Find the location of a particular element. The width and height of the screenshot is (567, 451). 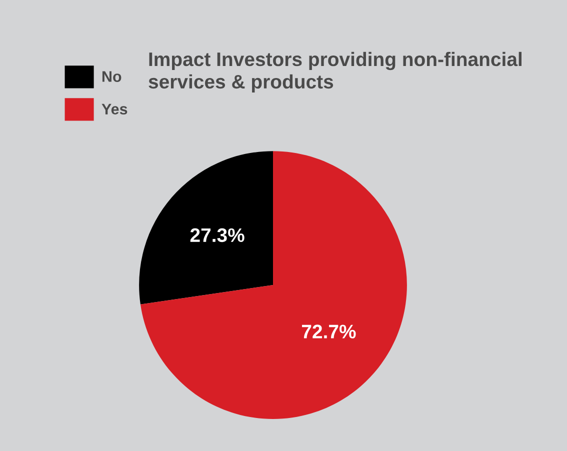

legend-label: Yes is located at coordinates (115, 109).